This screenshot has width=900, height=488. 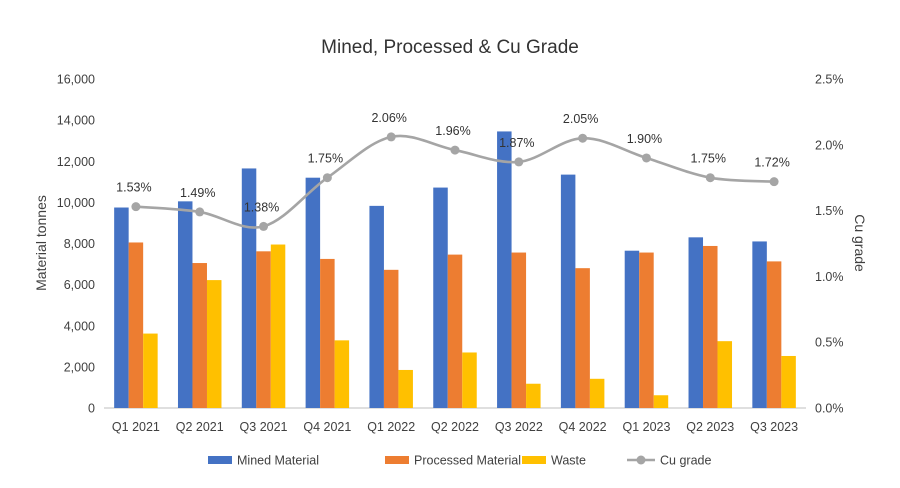 I want to click on x-tick-label: Q1 2023, so click(x=646, y=427).